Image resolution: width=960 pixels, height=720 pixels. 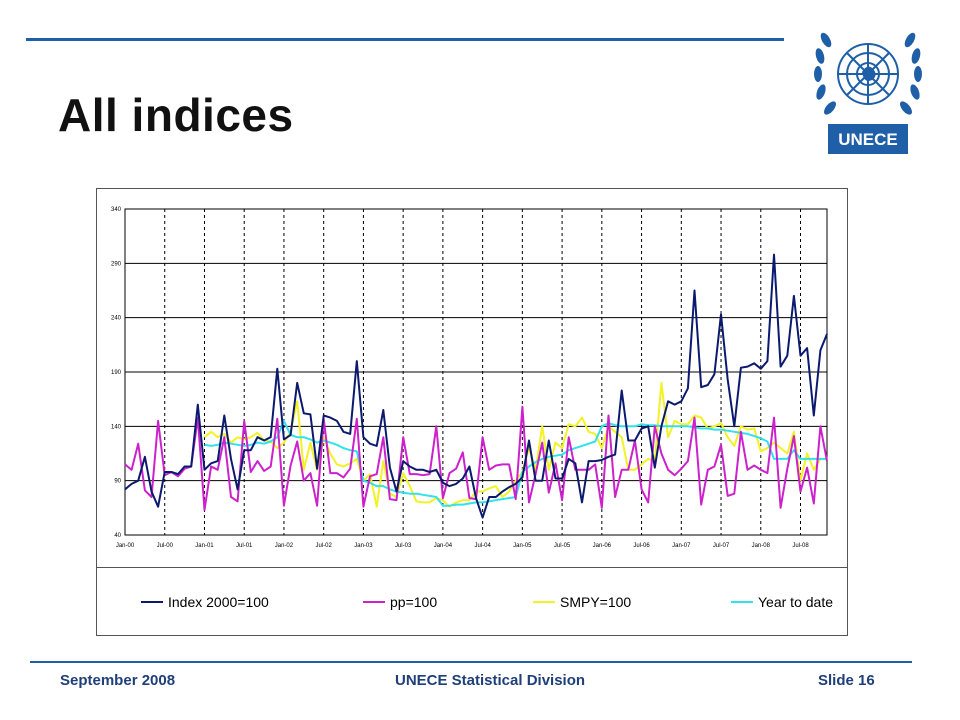 I want to click on x-tick-label: Jan-04, so click(x=443, y=546).